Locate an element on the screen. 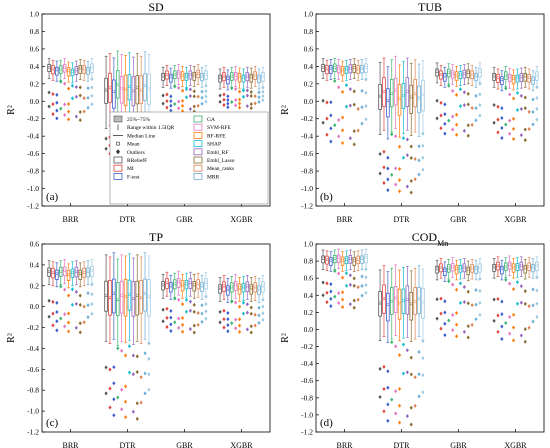 The height and width of the screenshot is (448, 550). legend-label: RReliefF is located at coordinates (137, 160).